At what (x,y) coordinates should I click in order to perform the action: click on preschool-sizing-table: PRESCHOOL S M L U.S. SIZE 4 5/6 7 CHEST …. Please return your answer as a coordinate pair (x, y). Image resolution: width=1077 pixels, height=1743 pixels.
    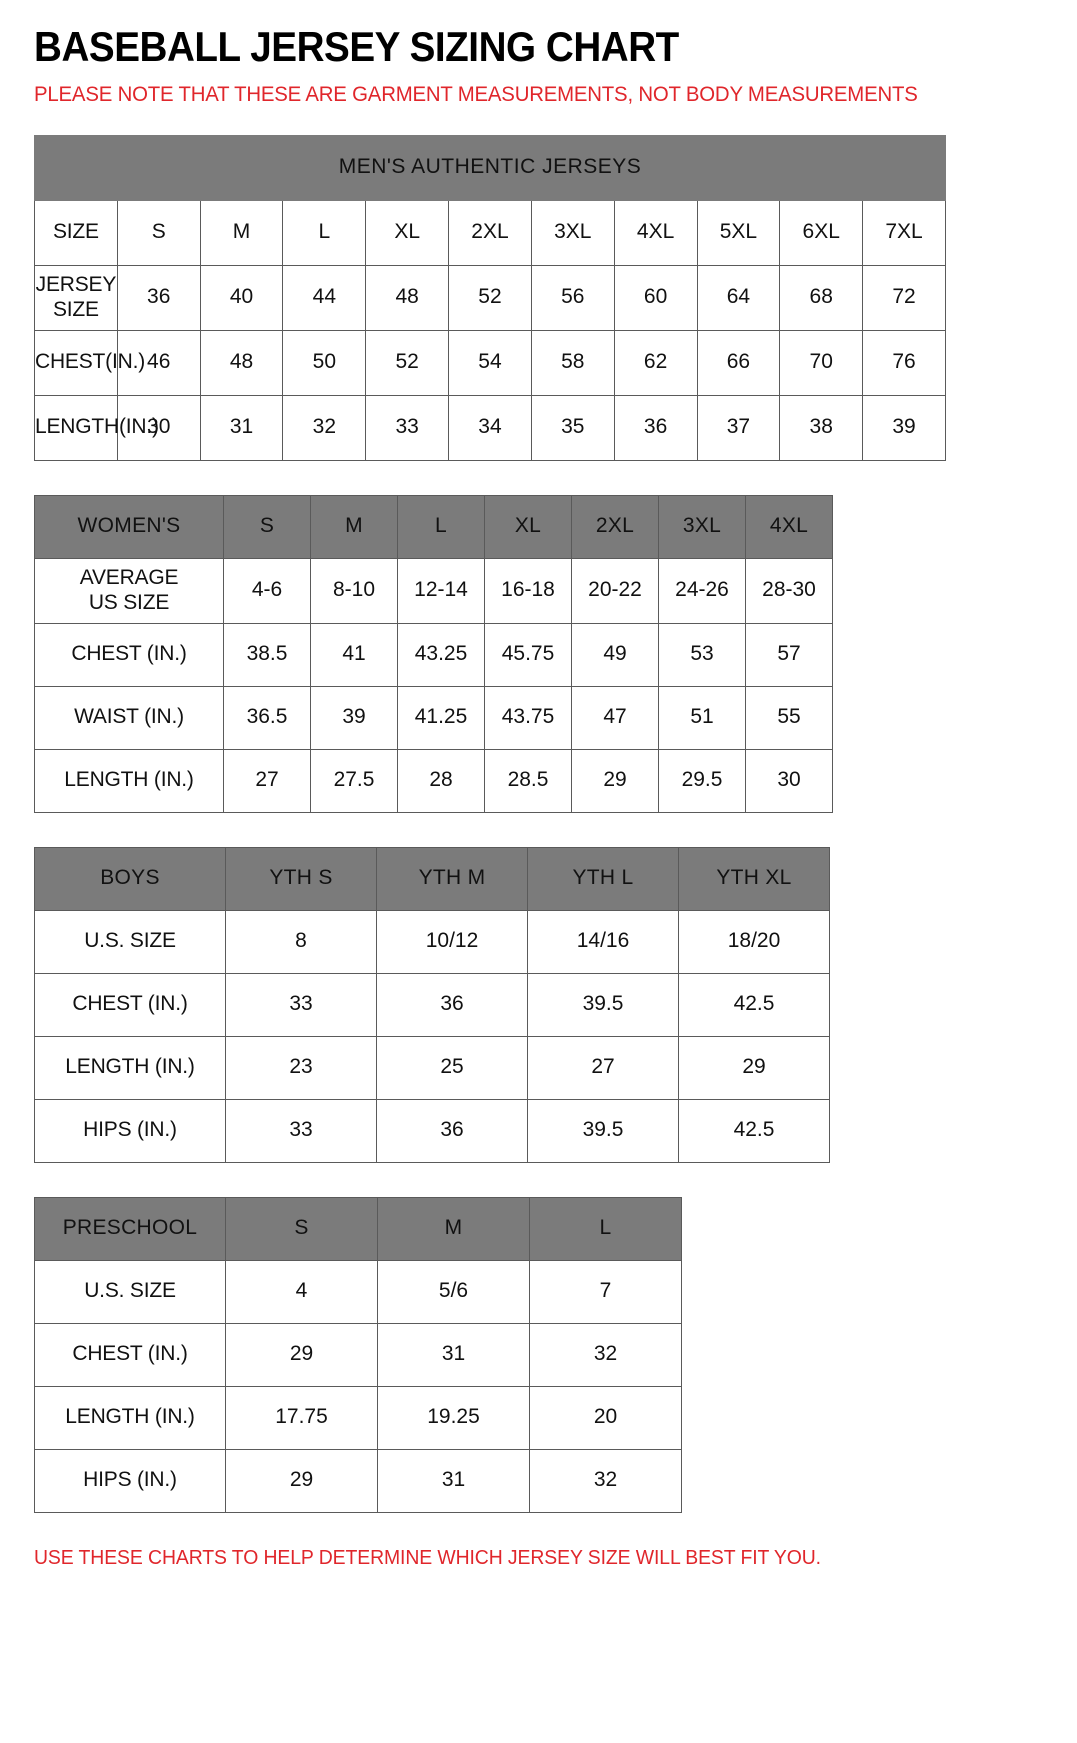
    Looking at the image, I should click on (358, 1354).